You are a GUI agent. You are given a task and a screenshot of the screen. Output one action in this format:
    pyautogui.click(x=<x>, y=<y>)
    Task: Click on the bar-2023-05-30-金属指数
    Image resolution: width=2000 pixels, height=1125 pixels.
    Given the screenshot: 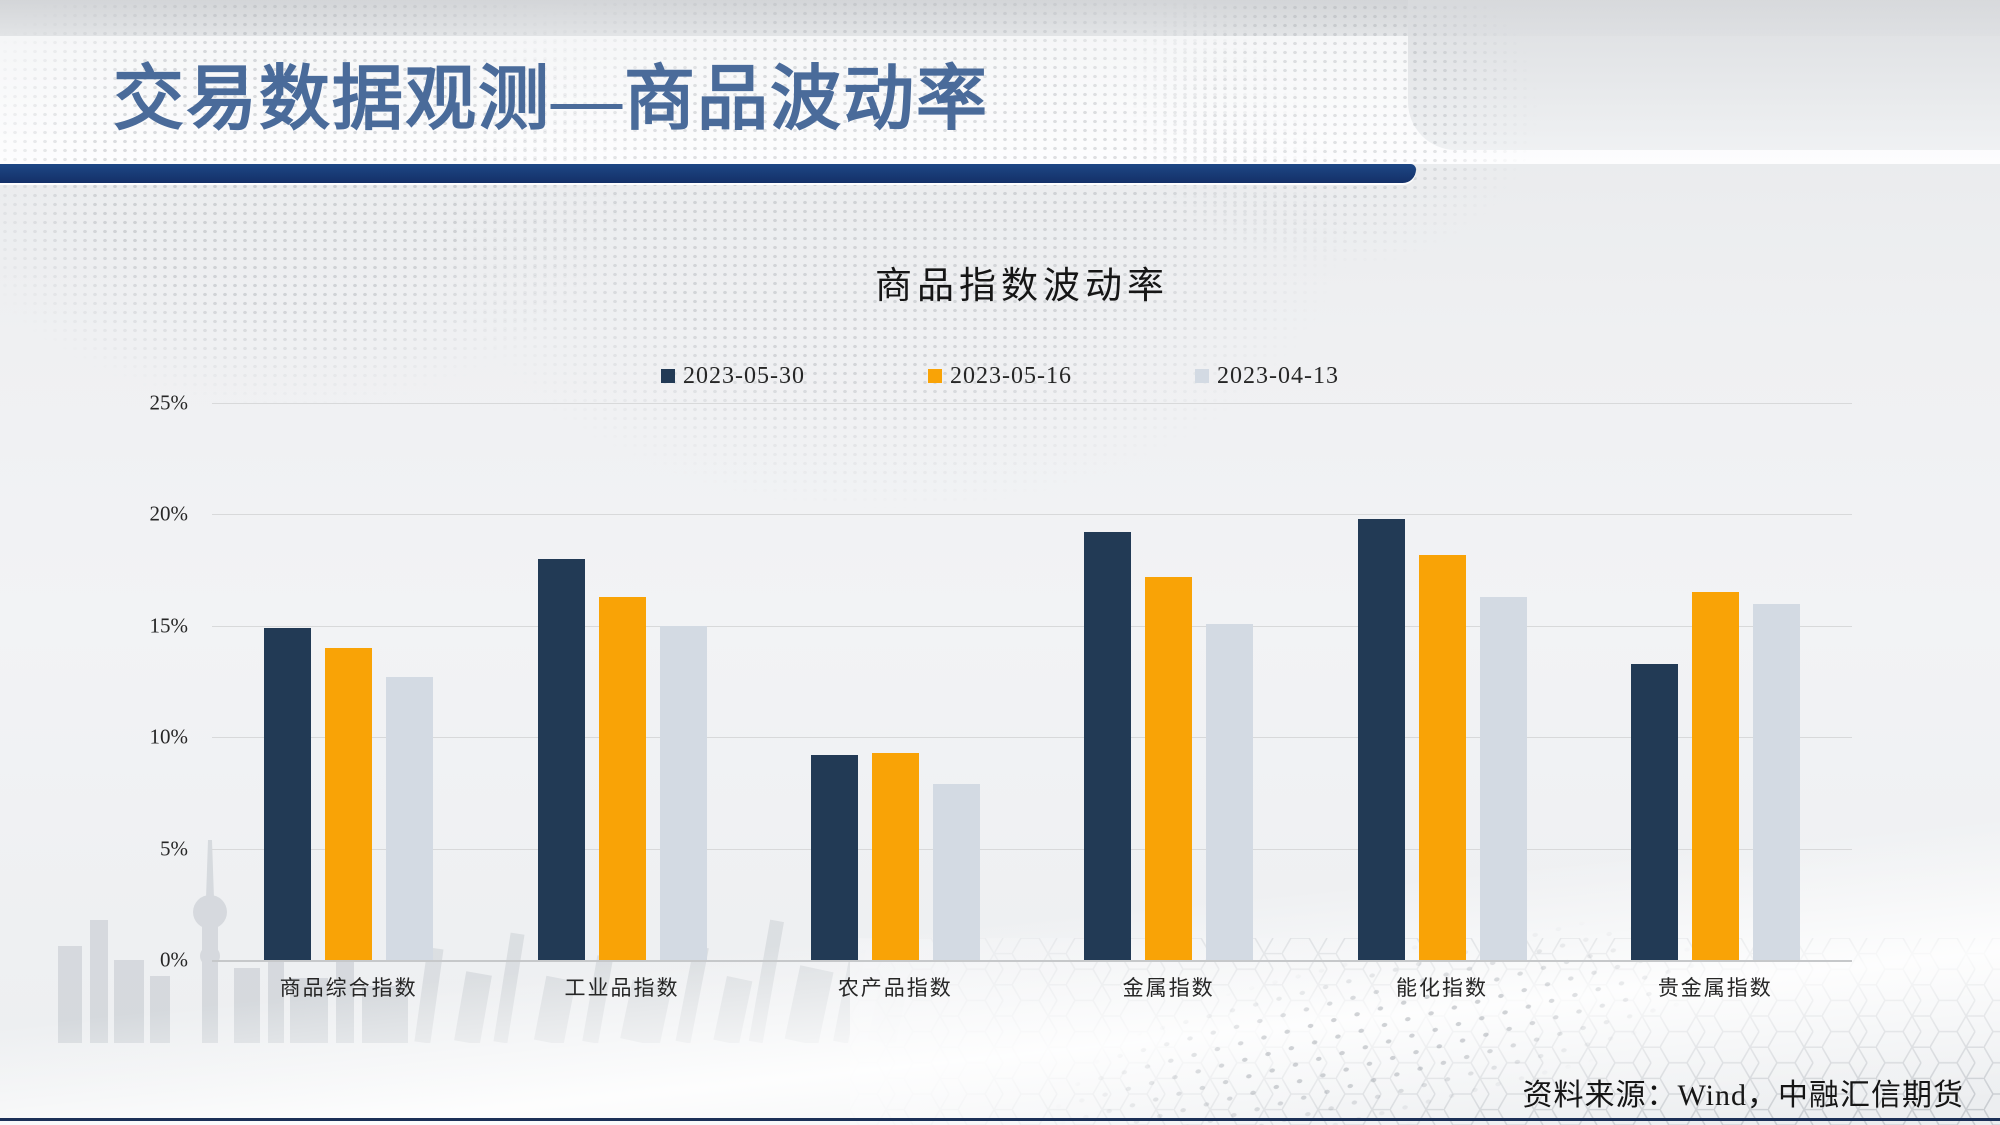 What is the action you would take?
    pyautogui.click(x=1108, y=746)
    